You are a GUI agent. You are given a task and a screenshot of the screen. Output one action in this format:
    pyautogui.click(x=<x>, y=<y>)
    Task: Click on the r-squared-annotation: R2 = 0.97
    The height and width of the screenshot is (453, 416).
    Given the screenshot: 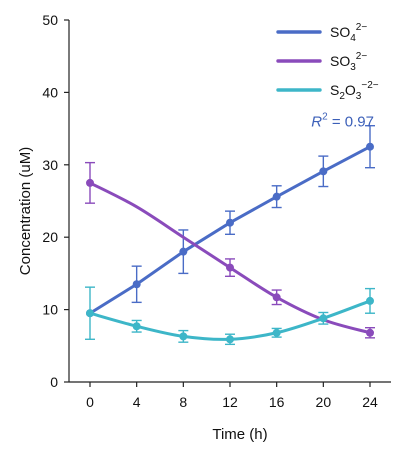 What is the action you would take?
    pyautogui.click(x=342, y=121)
    